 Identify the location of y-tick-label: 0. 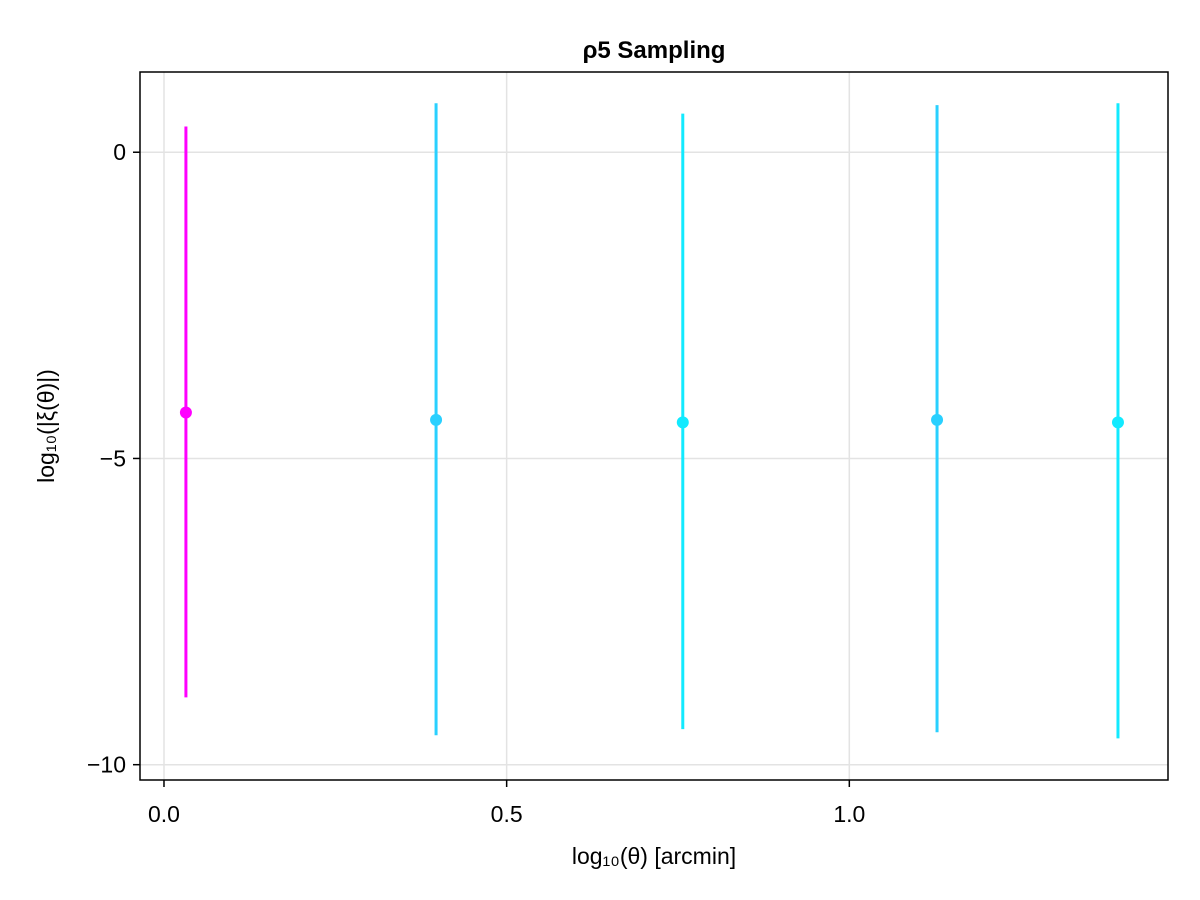
(119, 152).